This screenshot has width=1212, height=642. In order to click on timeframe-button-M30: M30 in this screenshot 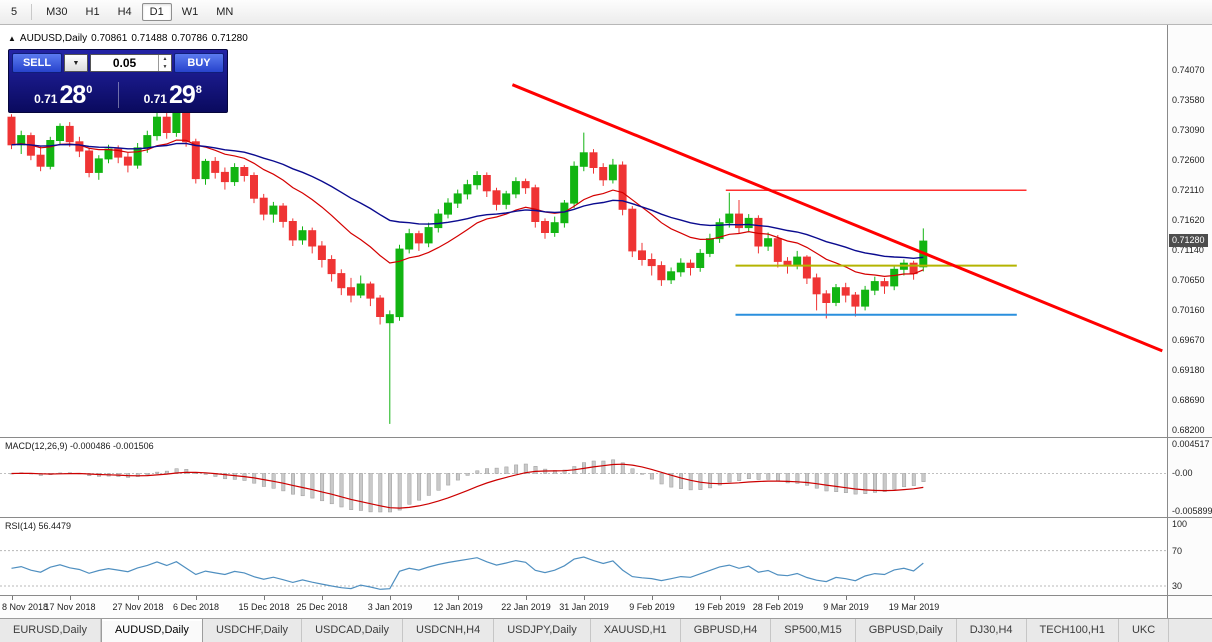, I will do `click(57, 12)`.